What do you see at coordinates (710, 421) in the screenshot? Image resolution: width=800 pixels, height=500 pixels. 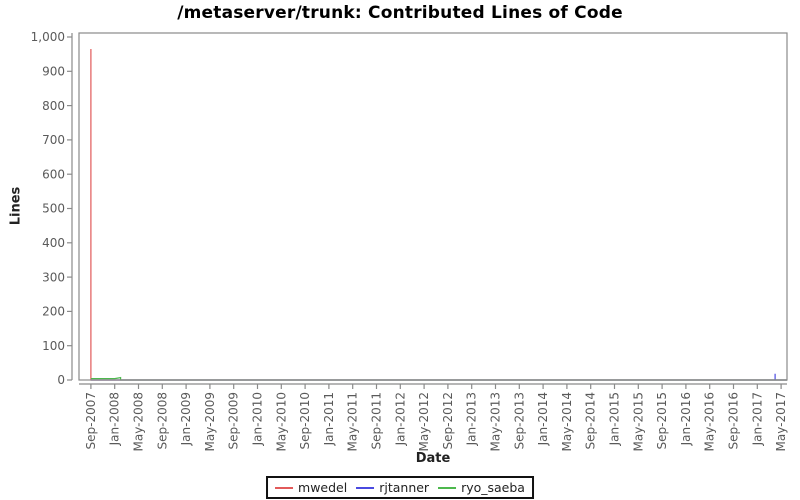 I see `x-tick-label: May-2016` at bounding box center [710, 421].